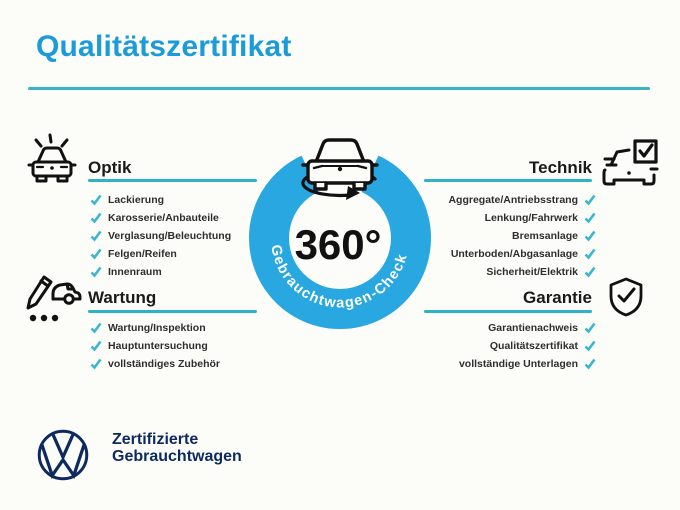  Describe the element at coordinates (630, 162) in the screenshot. I see `car-checklist-icon` at that location.